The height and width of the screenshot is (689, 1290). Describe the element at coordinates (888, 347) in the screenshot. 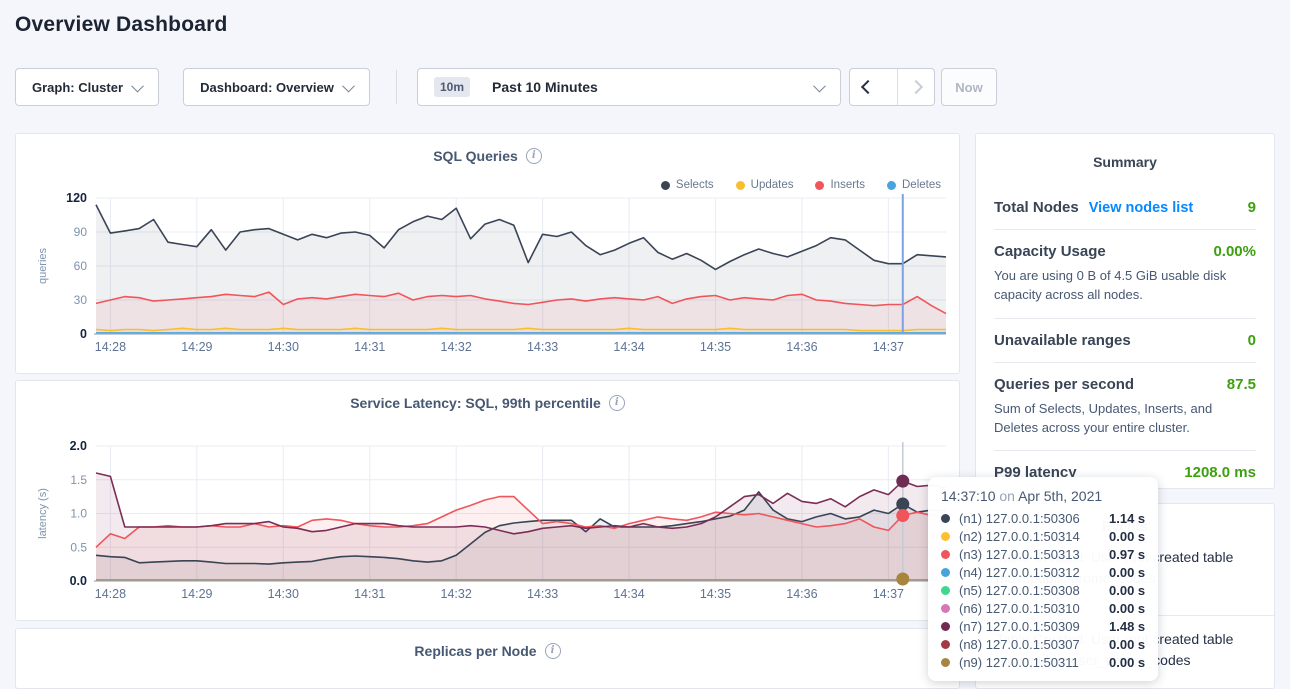

I see `svg-text: 14:37` at that location.